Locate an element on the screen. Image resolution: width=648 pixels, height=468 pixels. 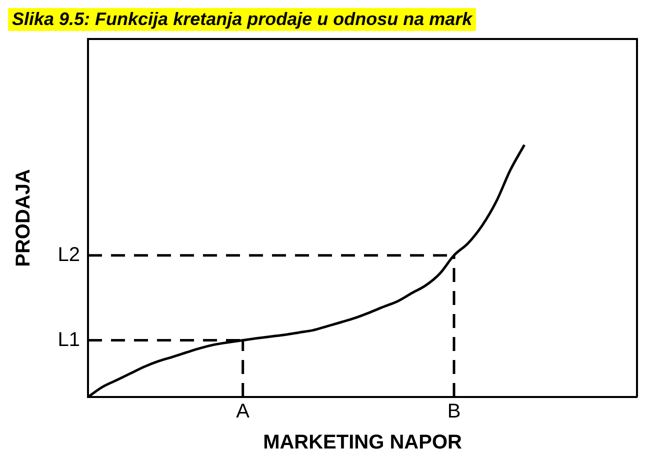
x-tick-label: A is located at coordinates (243, 411).